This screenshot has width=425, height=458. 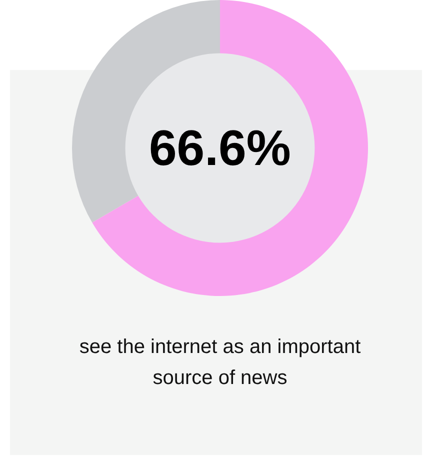 What do you see at coordinates (220, 148) in the screenshot?
I see `text: 66.6%` at bounding box center [220, 148].